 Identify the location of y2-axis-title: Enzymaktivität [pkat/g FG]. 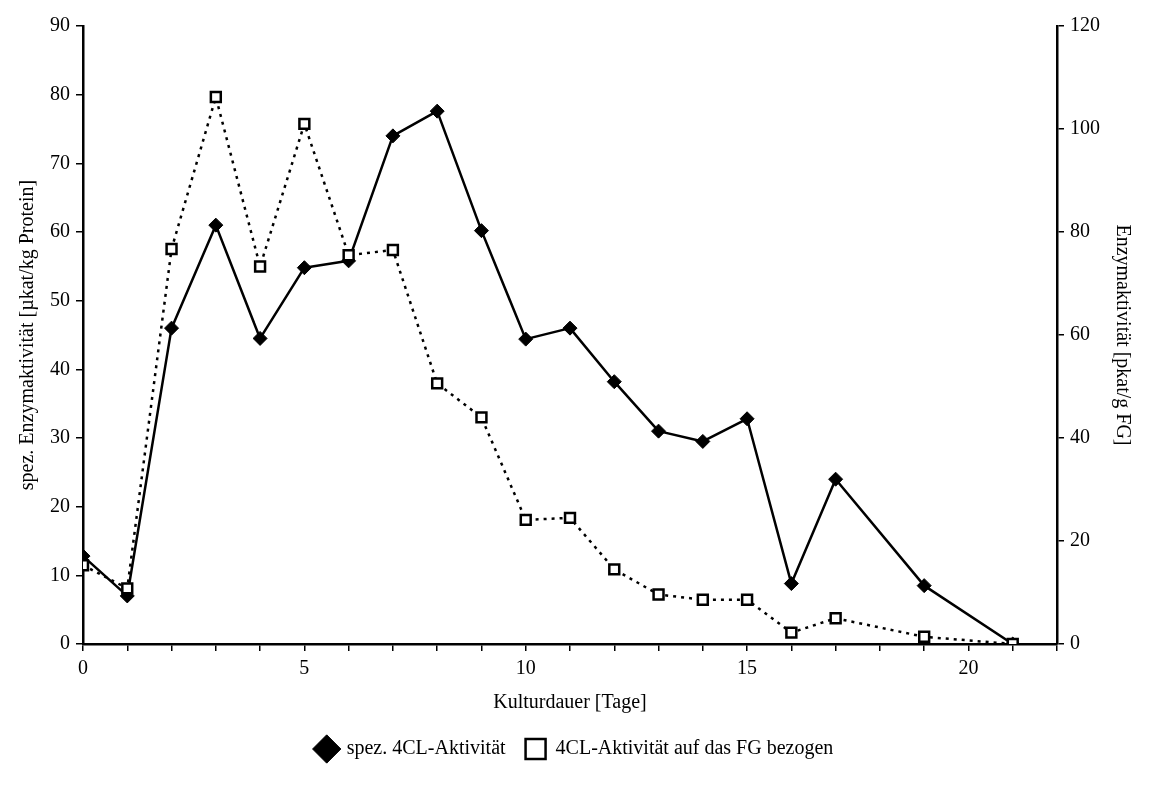
(1123, 335).